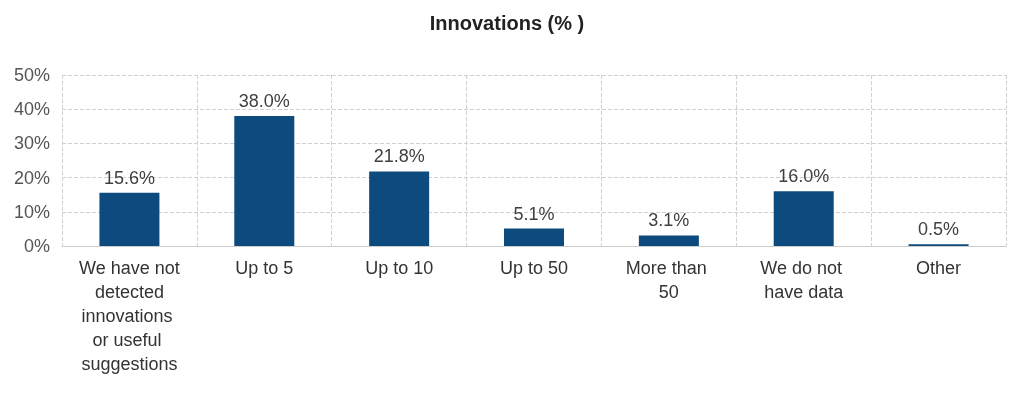 The height and width of the screenshot is (412, 1014). I want to click on y-tick-label: 20%, so click(31, 177).